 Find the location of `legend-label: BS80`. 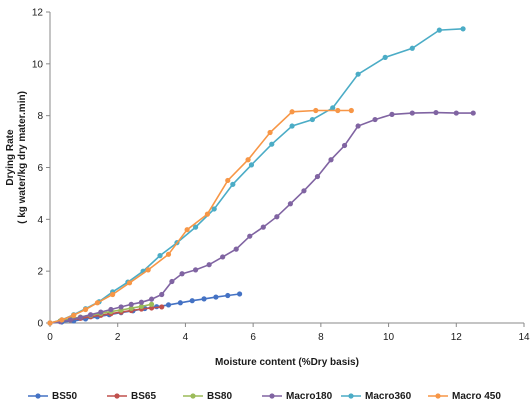

legend-label: BS80 is located at coordinates (219, 396).